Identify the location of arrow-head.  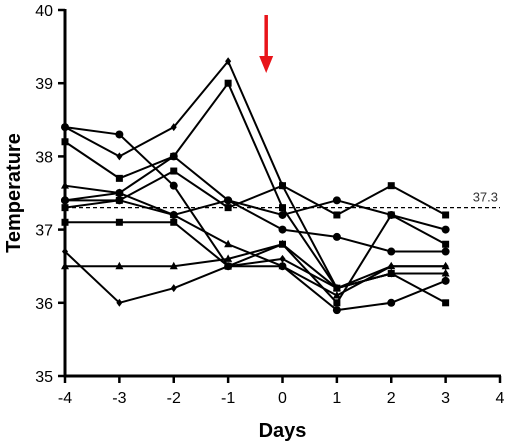
(266, 64).